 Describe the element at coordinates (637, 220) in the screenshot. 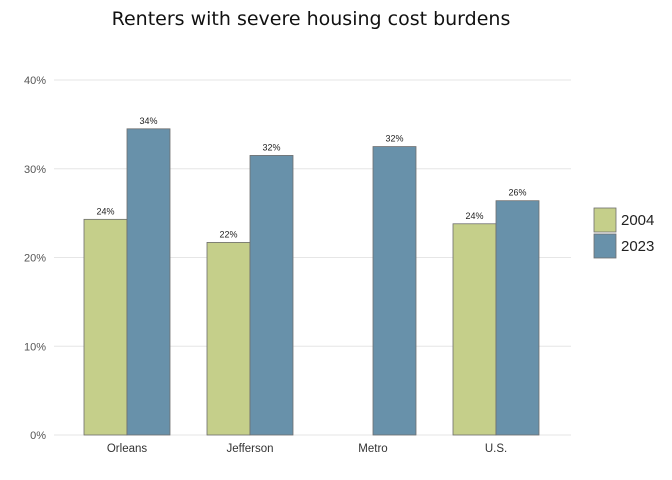

I see `legend-label: 2004` at that location.